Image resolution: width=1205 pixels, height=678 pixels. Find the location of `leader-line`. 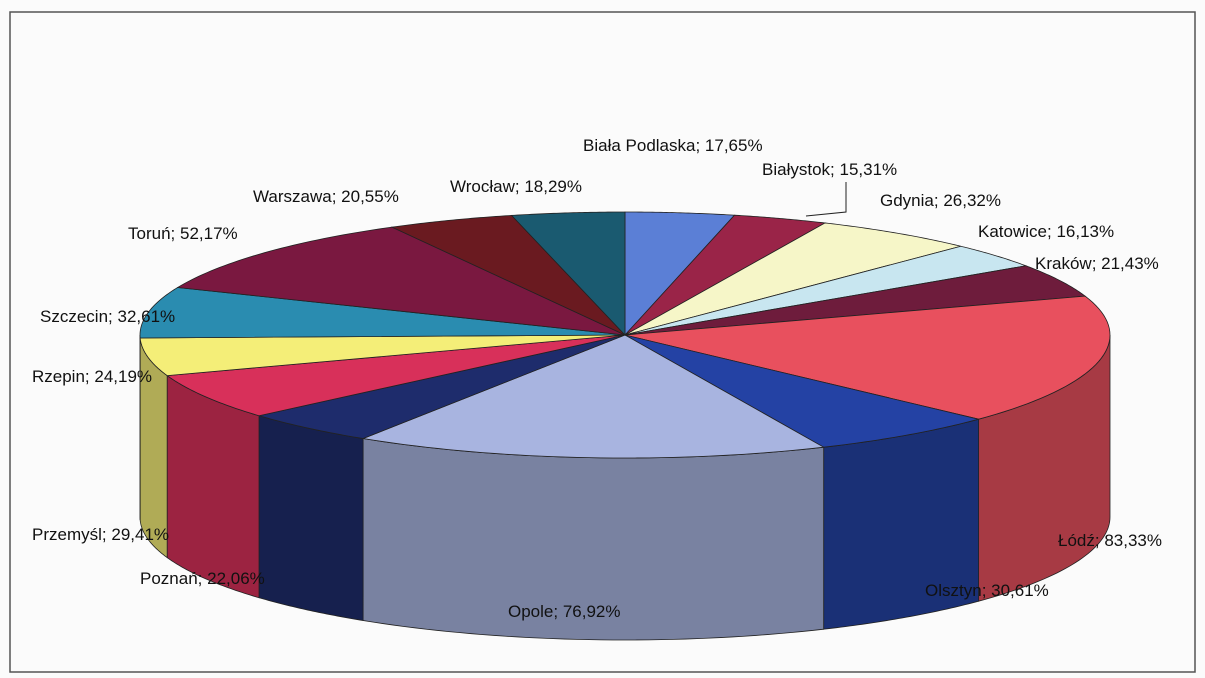

leader-line is located at coordinates (826, 199).